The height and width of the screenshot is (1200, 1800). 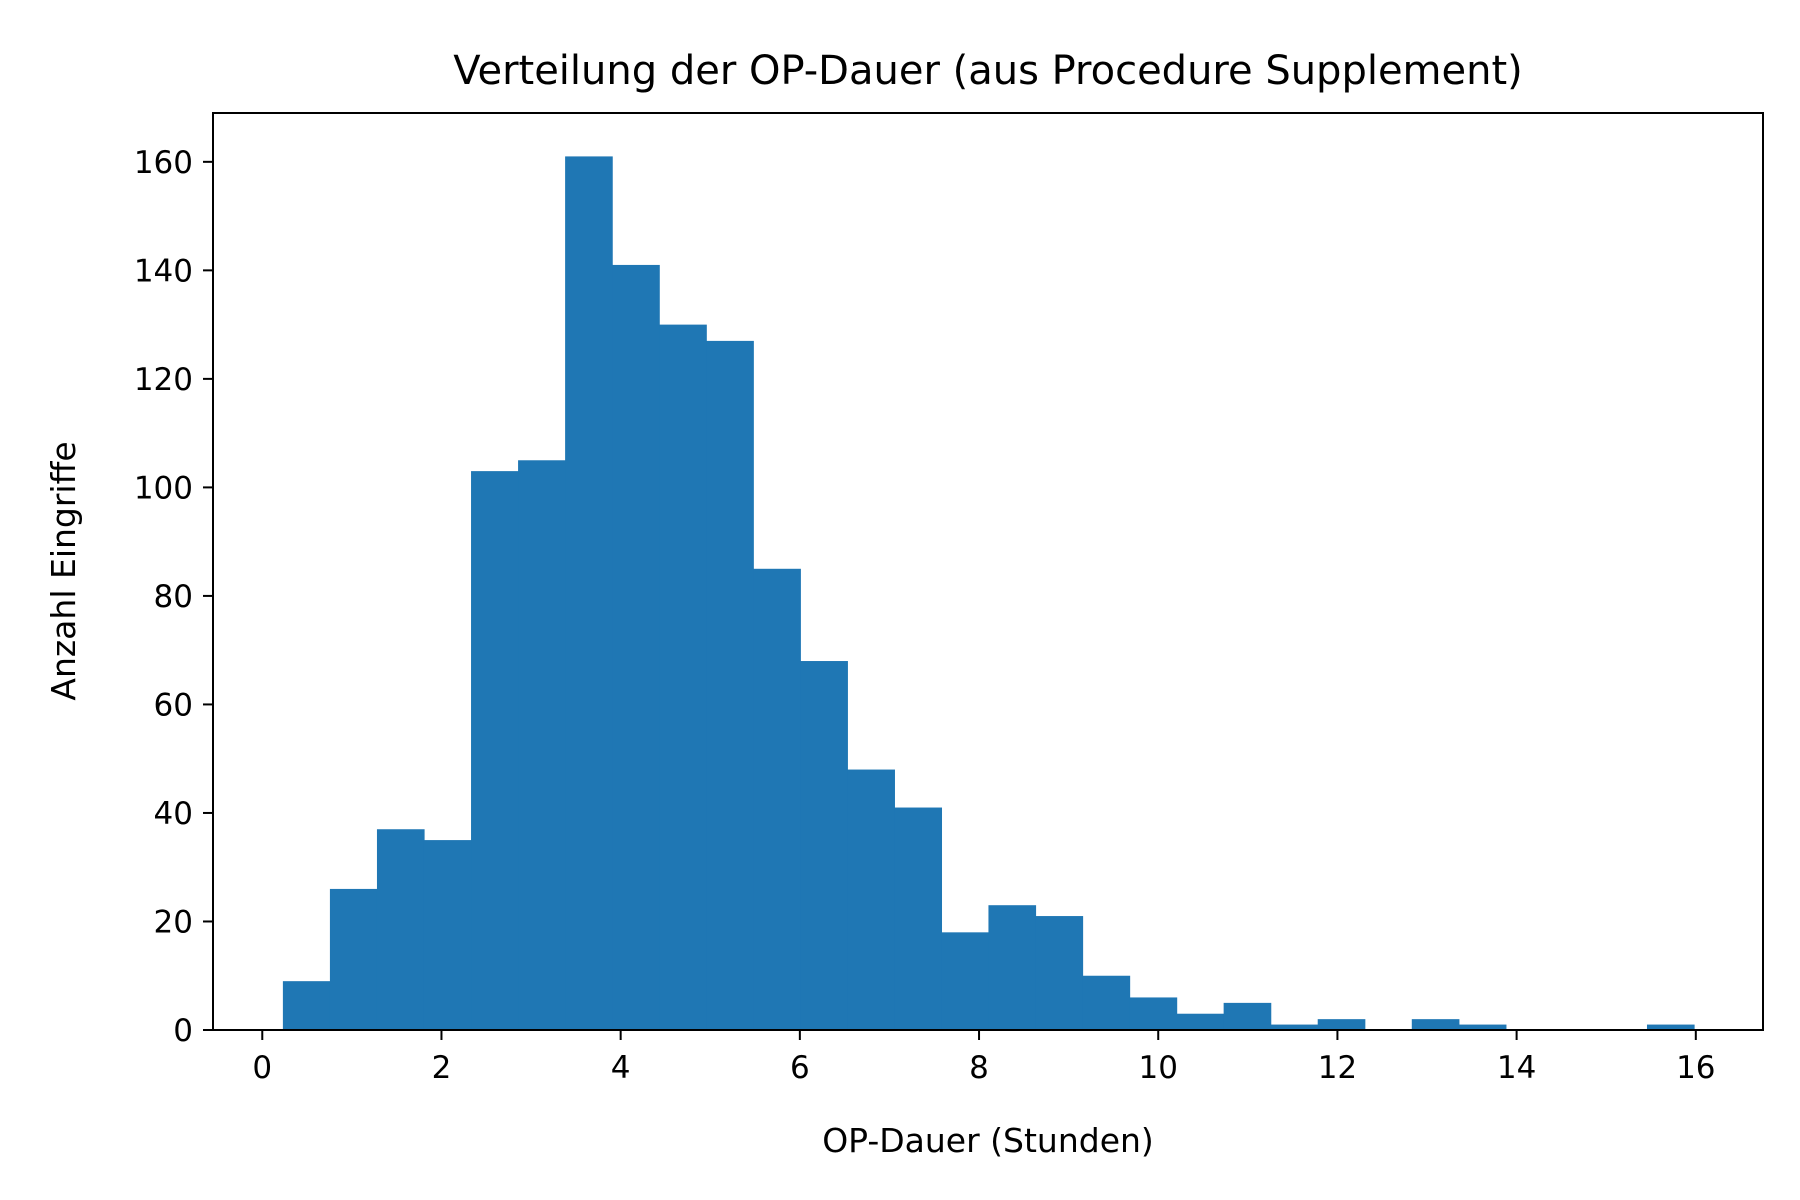 I want to click on y-tick-label: 160, so click(x=163, y=163).